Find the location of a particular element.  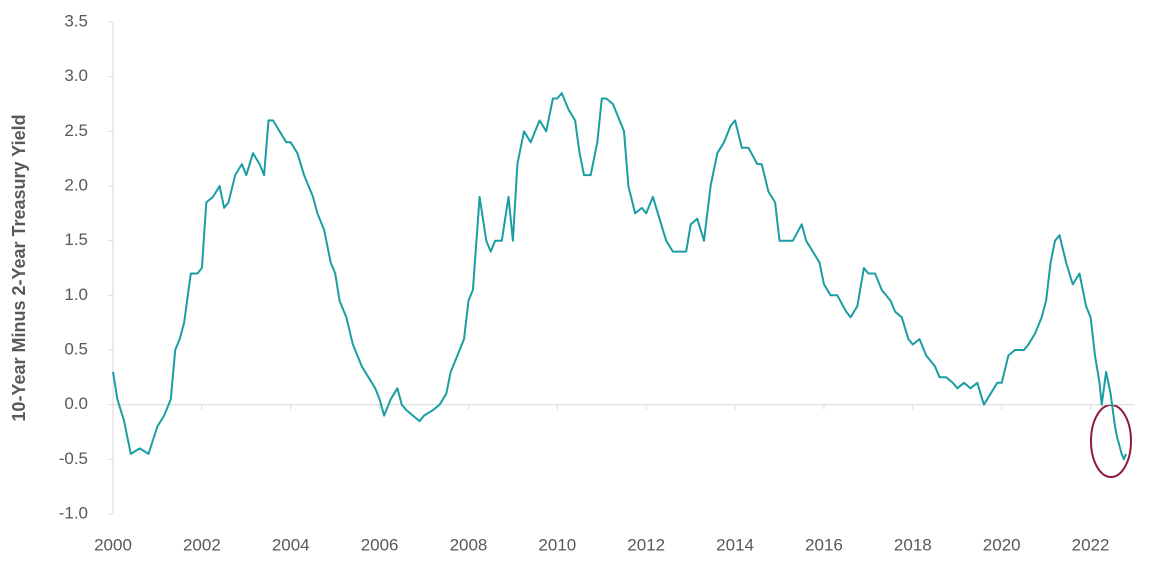

y-axis-label: 10-Year Minus 2-Year Treasury Yield is located at coordinates (19, 267).